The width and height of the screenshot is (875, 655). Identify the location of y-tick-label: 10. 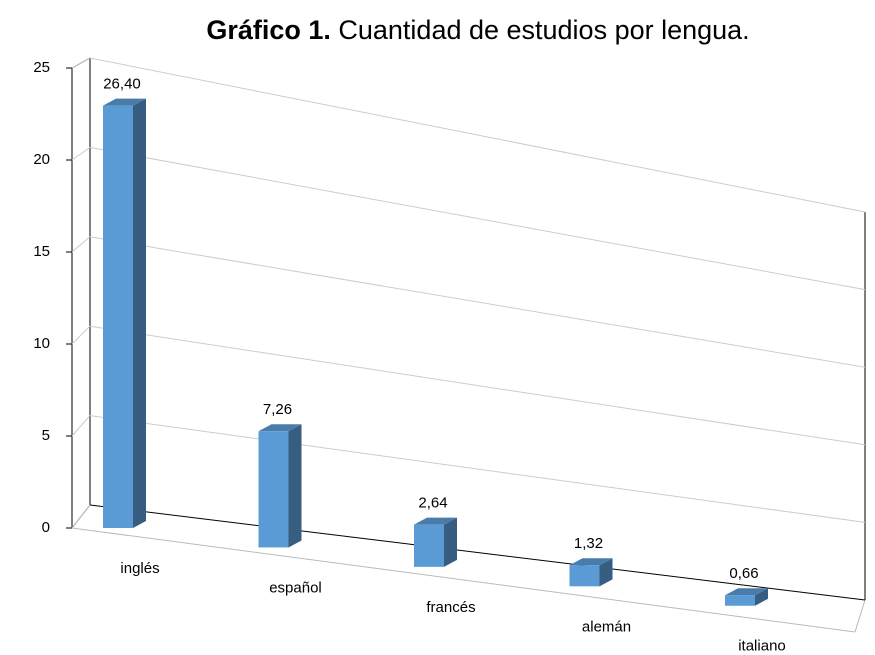
(41, 343).